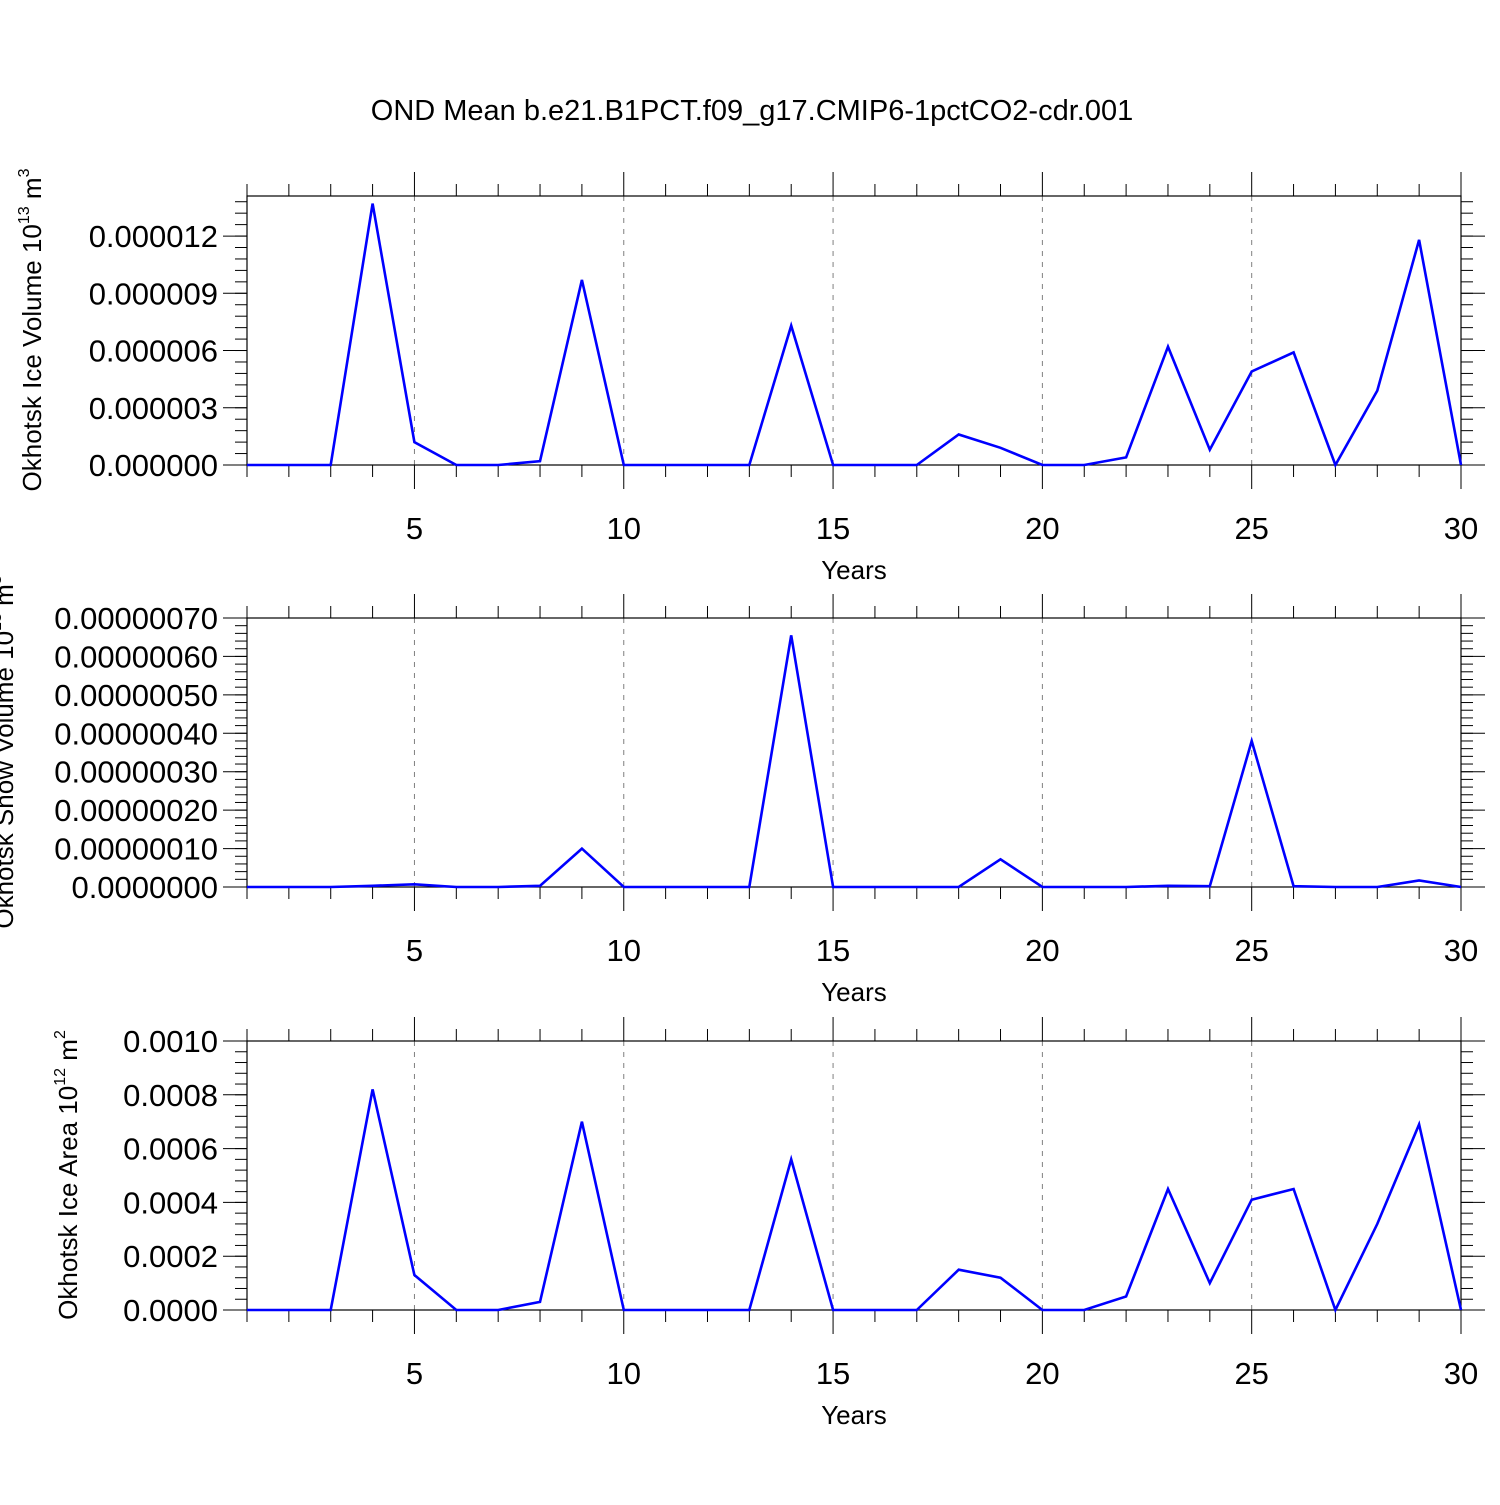 The height and width of the screenshot is (1505, 1500). What do you see at coordinates (136, 849) in the screenshot?
I see `y-tick-label: 0.00000010` at bounding box center [136, 849].